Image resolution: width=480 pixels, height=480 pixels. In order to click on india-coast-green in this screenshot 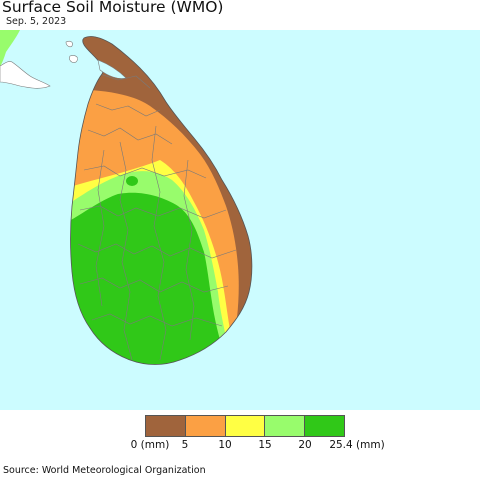, I will do `click(10, 48)`.